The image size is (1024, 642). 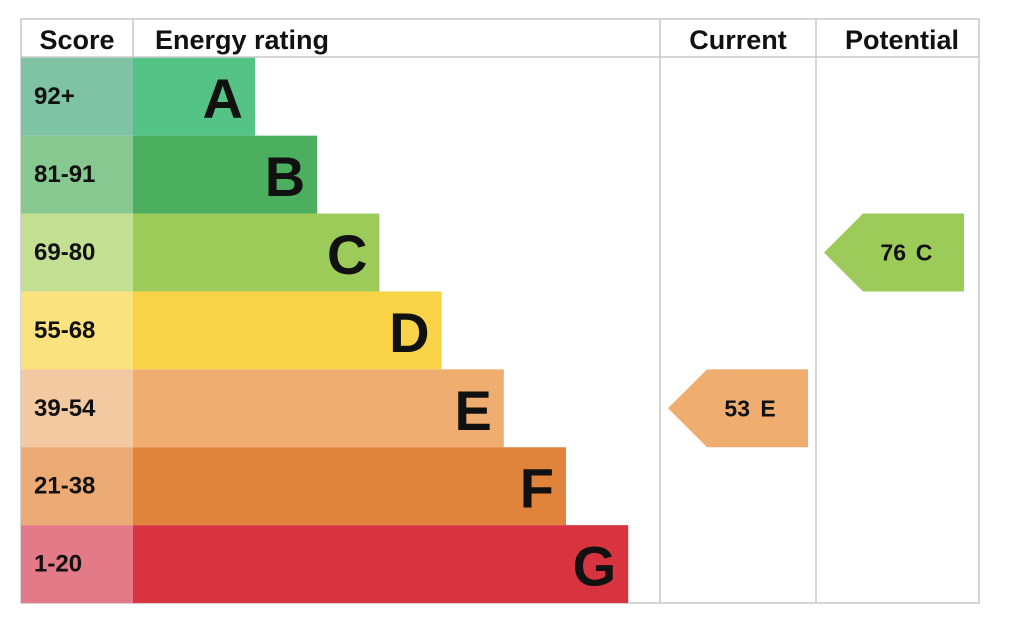 I want to click on rating-letter: E, so click(x=472, y=410).